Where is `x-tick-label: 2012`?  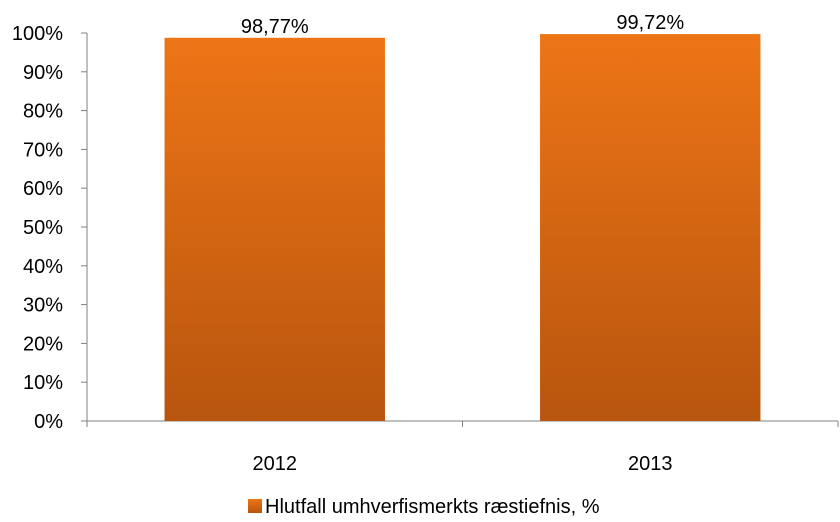 x-tick-label: 2012 is located at coordinates (275, 464).